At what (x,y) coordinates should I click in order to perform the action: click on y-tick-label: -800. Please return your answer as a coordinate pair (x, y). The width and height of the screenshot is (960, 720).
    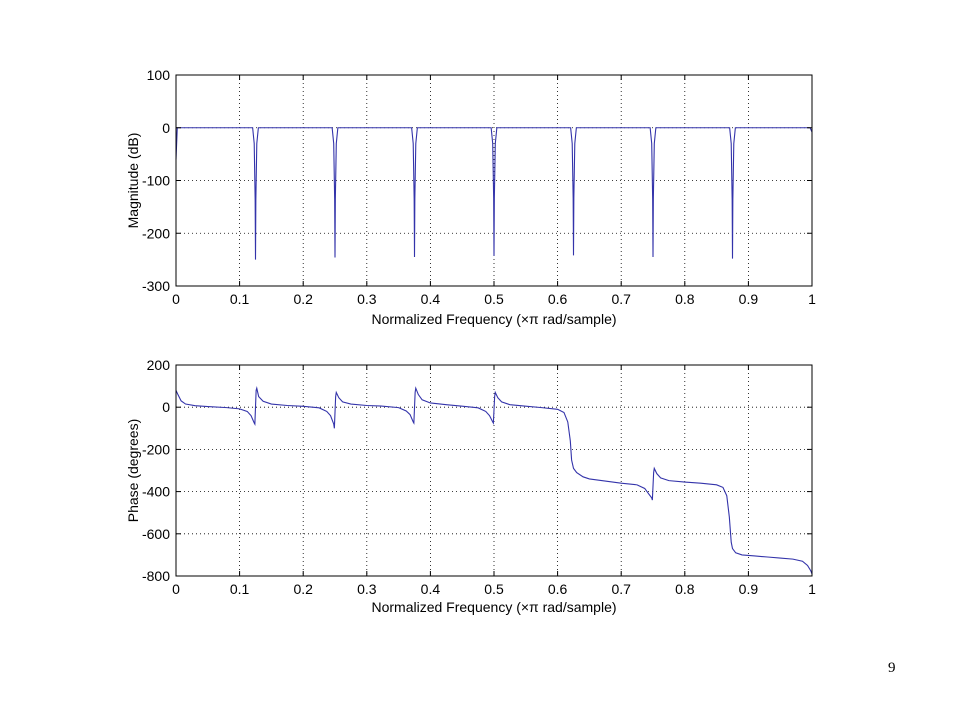
    Looking at the image, I should click on (156, 576).